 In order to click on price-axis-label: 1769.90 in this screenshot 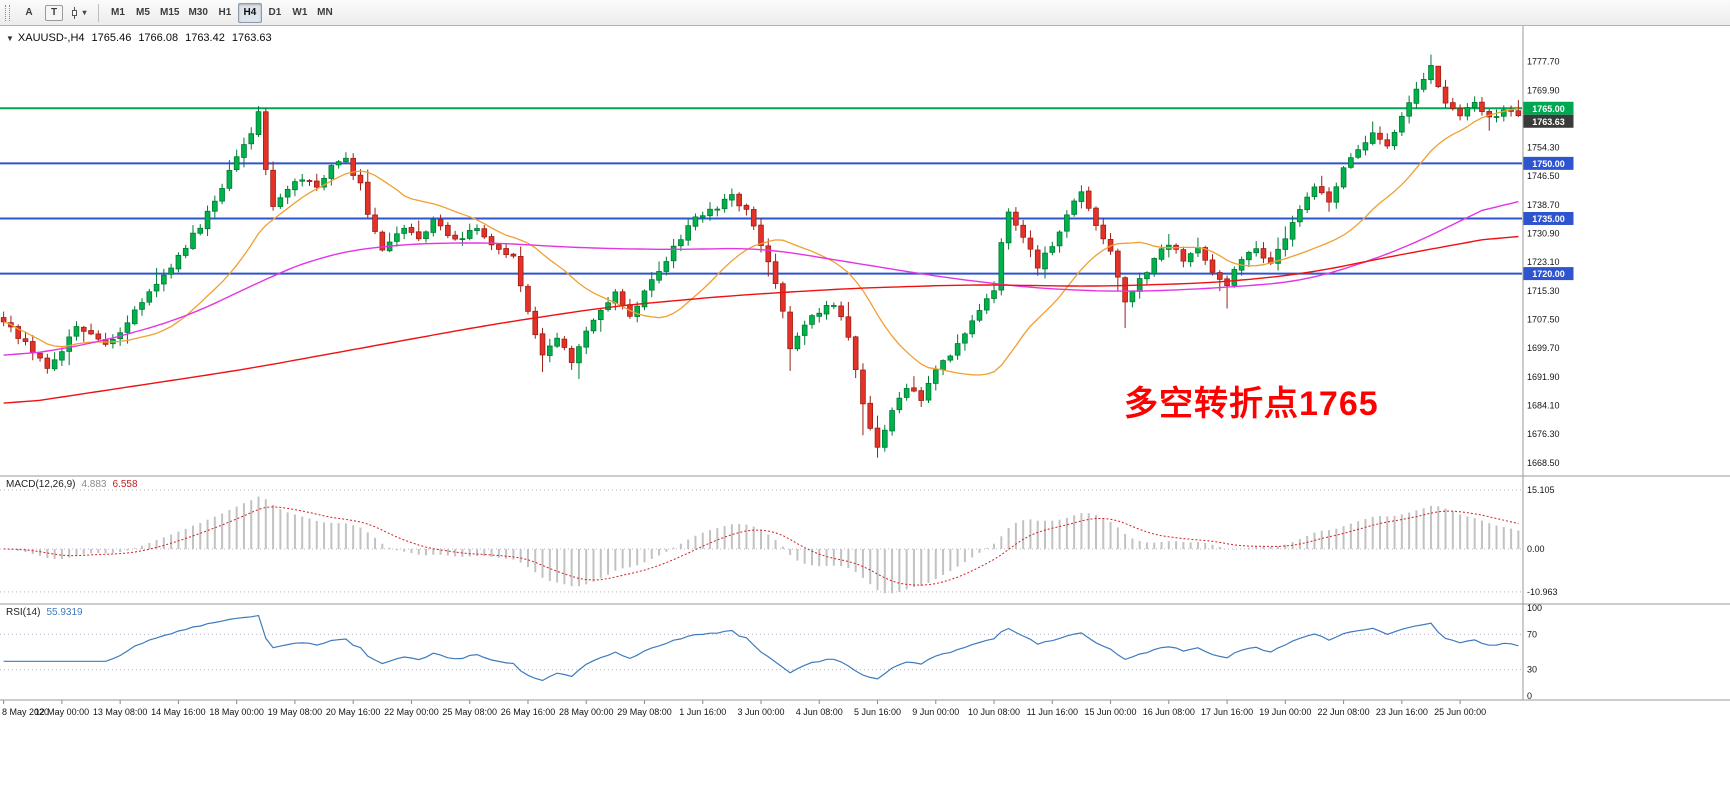, I will do `click(1543, 90)`.